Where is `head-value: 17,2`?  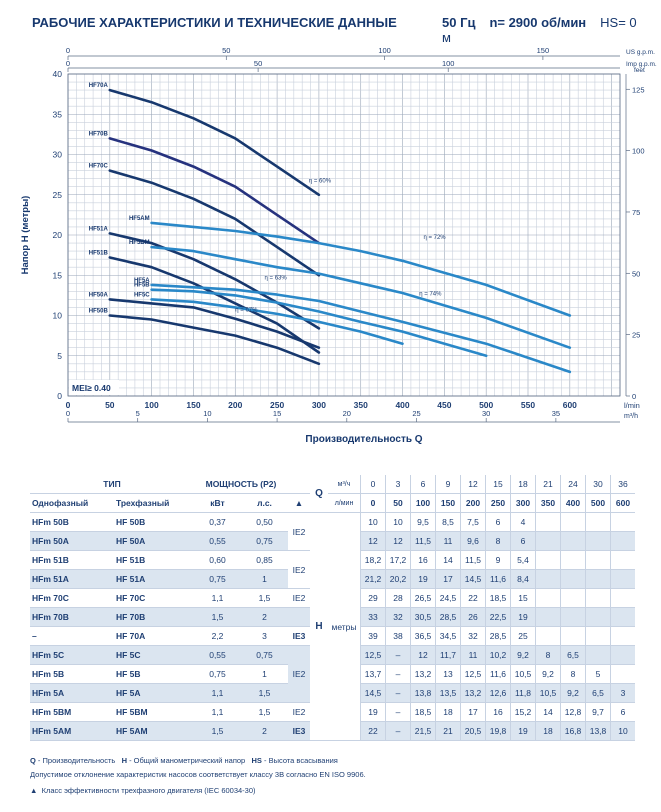
head-value: 17,2 is located at coordinates (398, 560).